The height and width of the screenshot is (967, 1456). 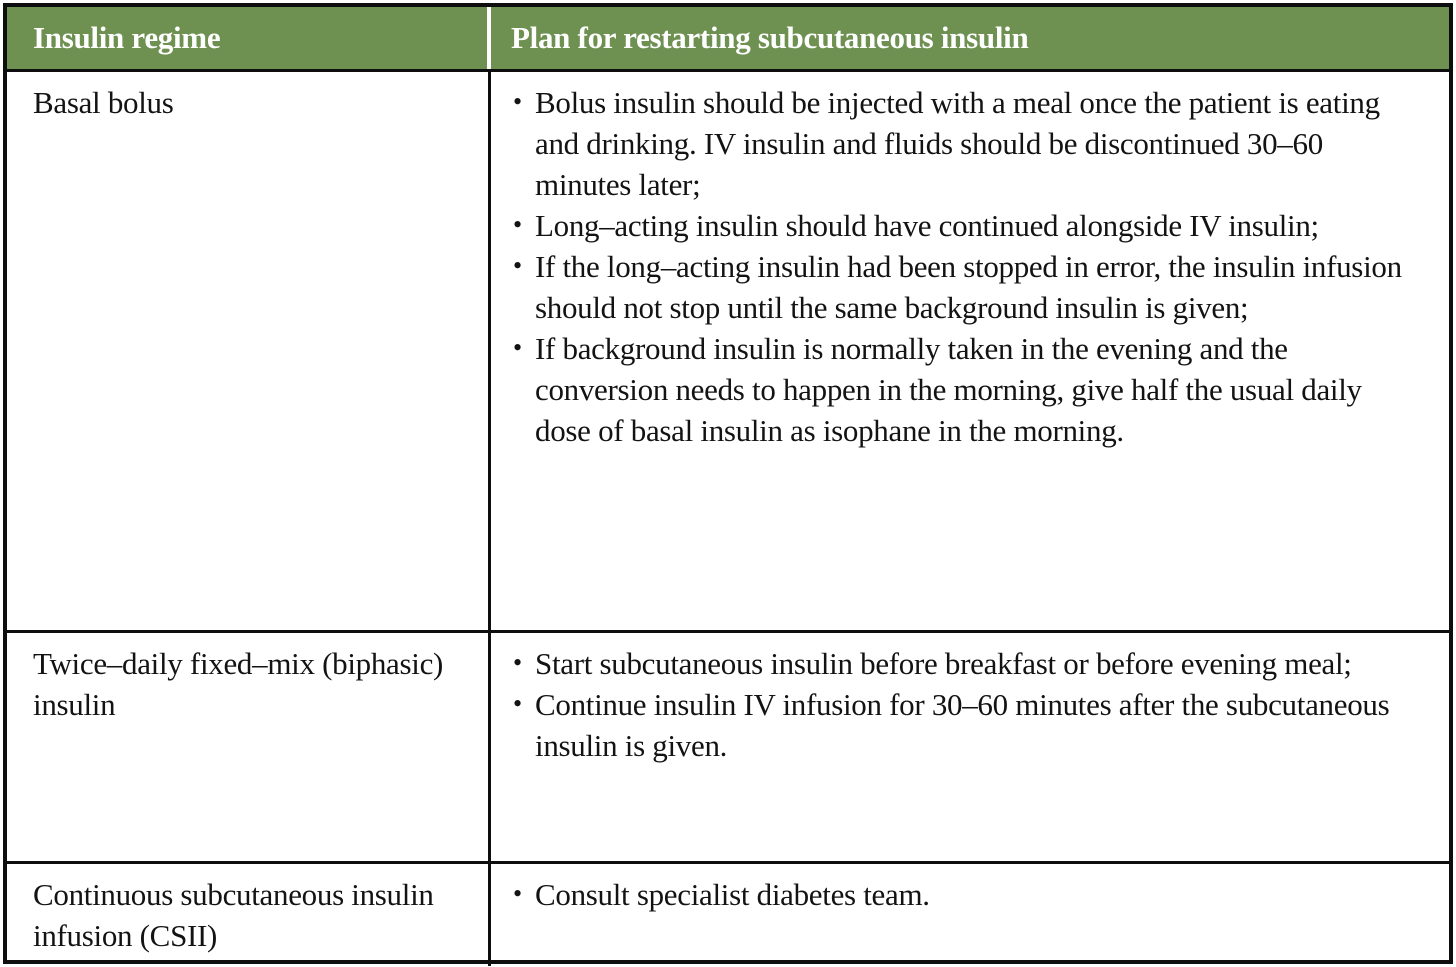 What do you see at coordinates (249, 38) in the screenshot?
I see `column-header-insulin-regime: Insulin regime` at bounding box center [249, 38].